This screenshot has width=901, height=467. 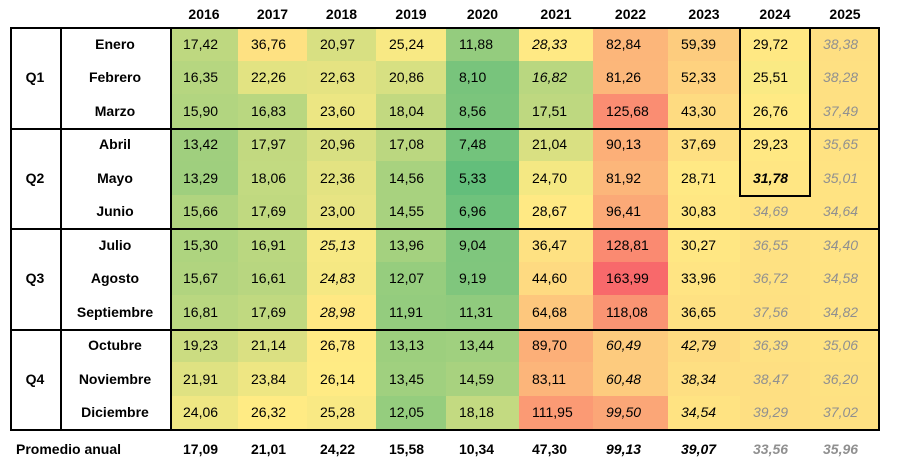 What do you see at coordinates (556, 412) in the screenshot?
I see `data-cell: 111,95` at bounding box center [556, 412].